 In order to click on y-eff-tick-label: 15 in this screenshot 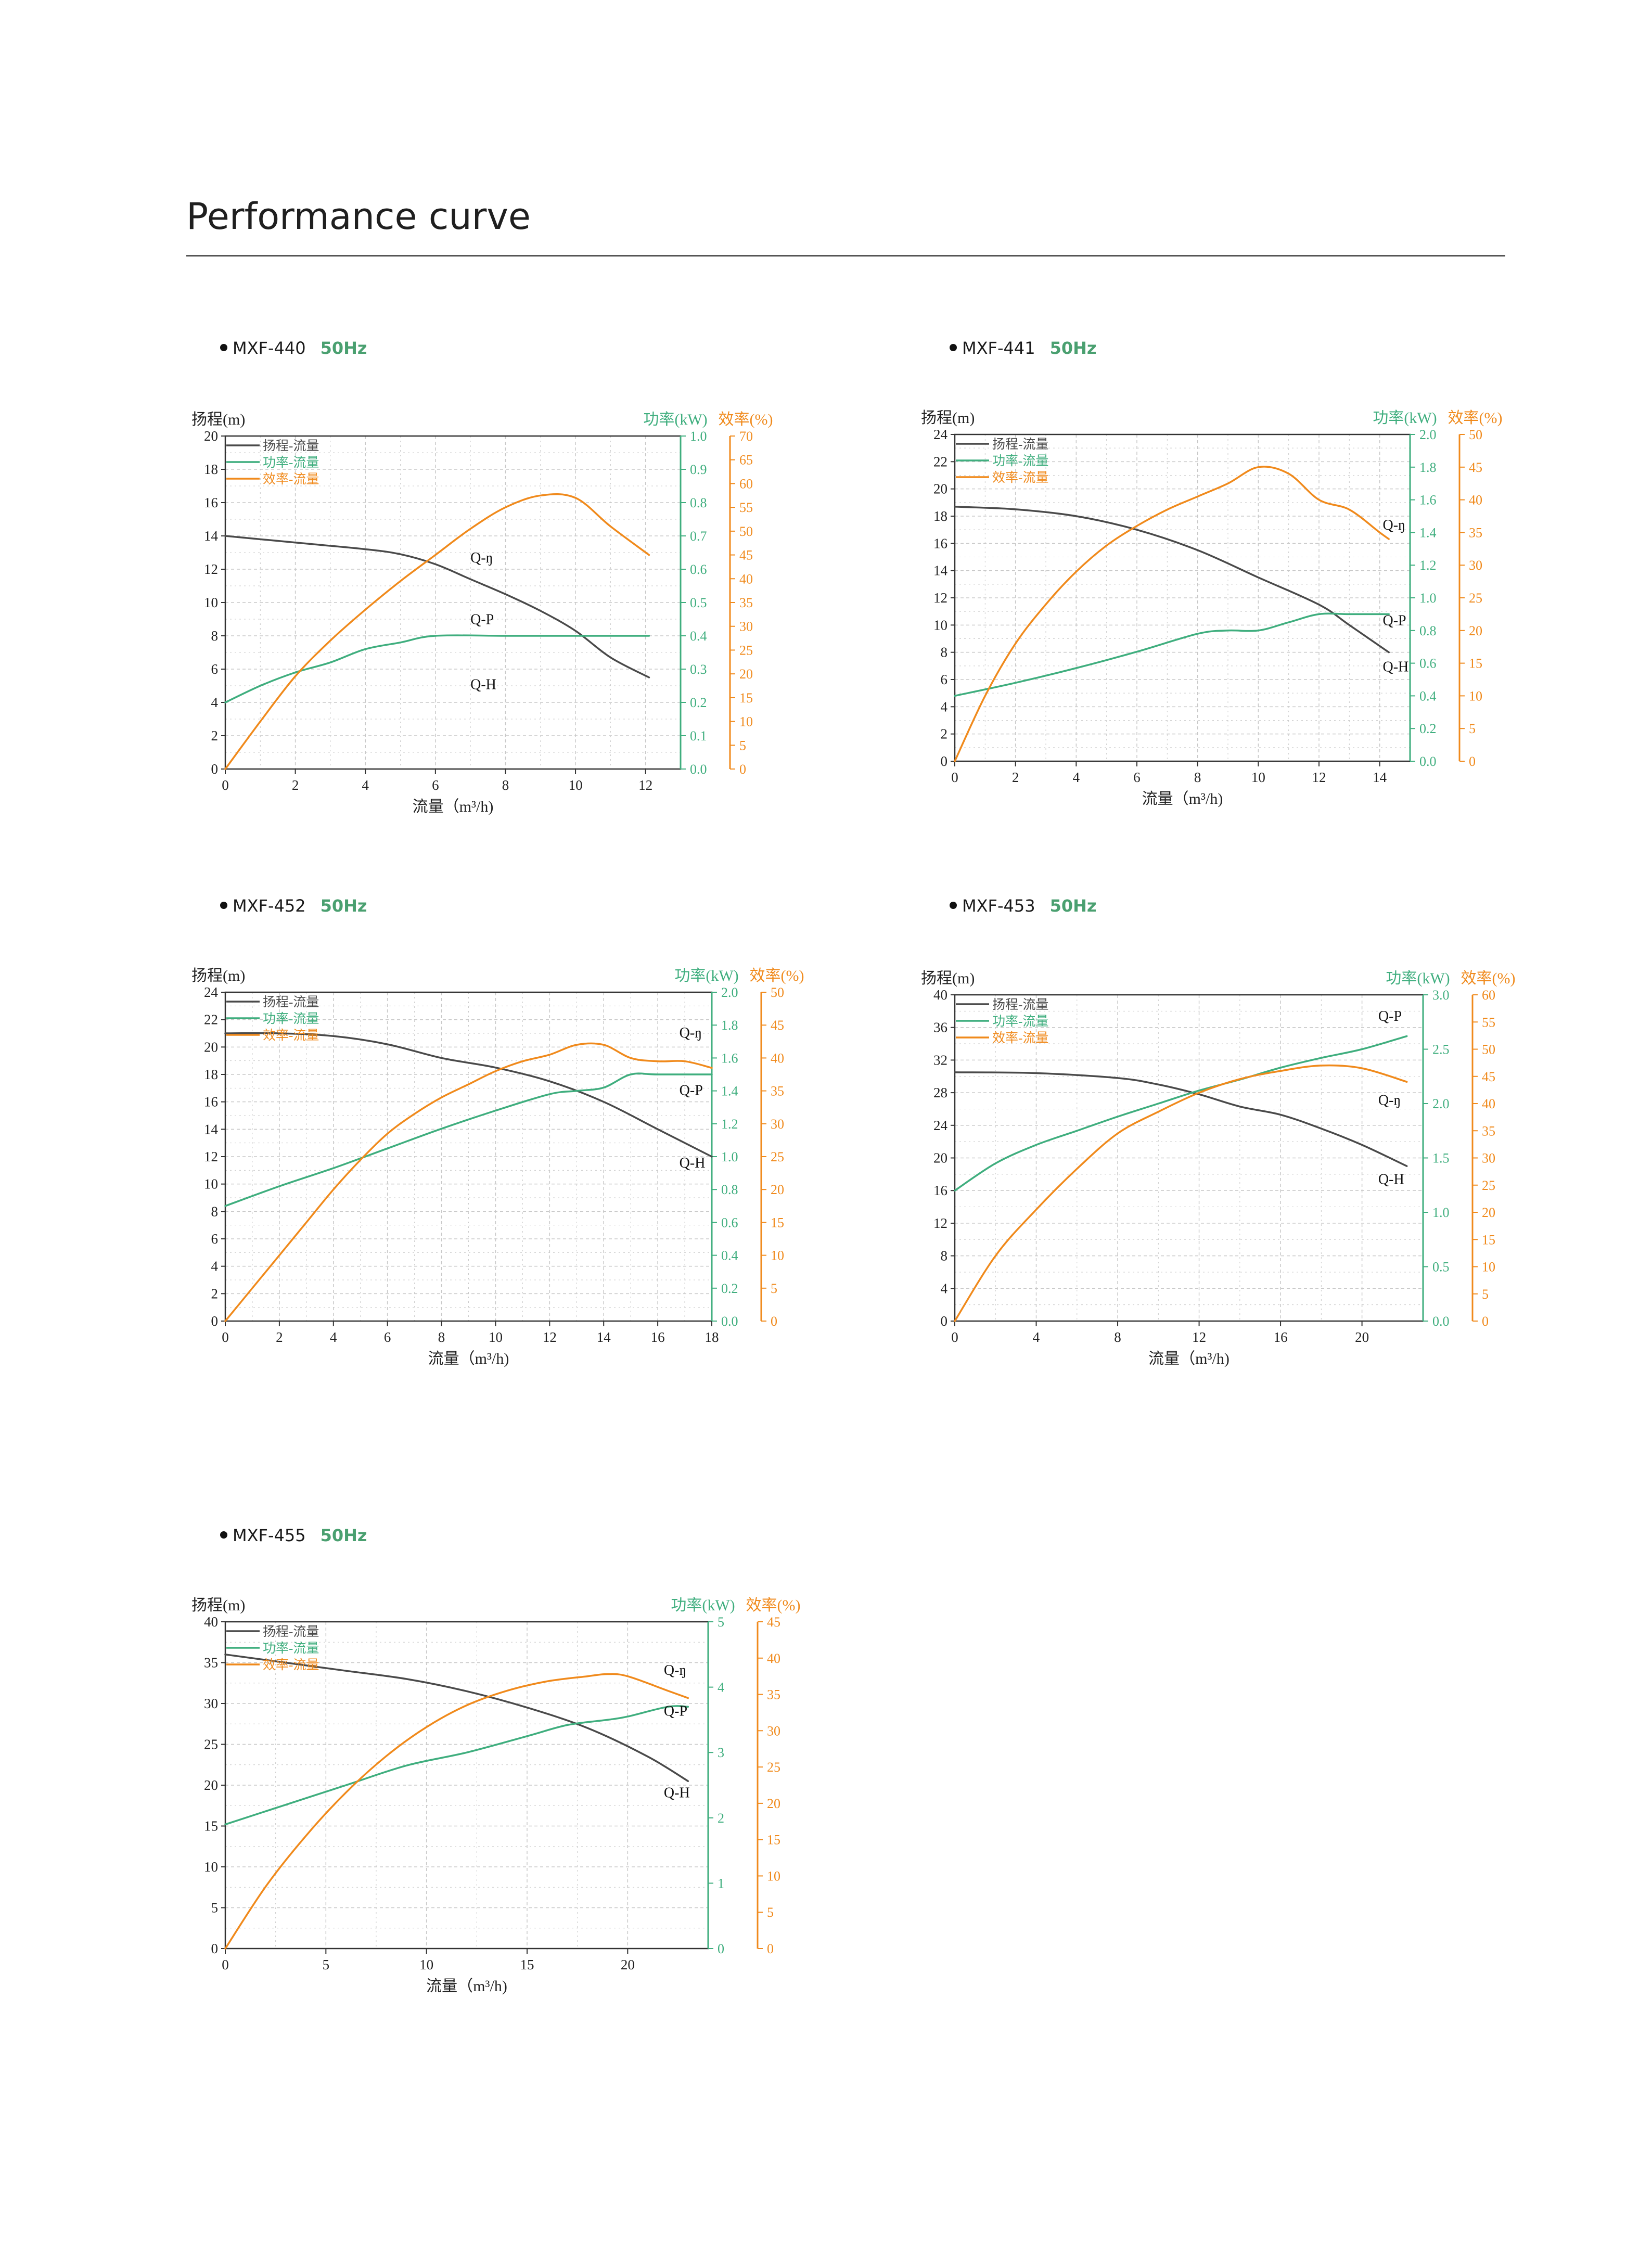, I will do `click(777, 1222)`.